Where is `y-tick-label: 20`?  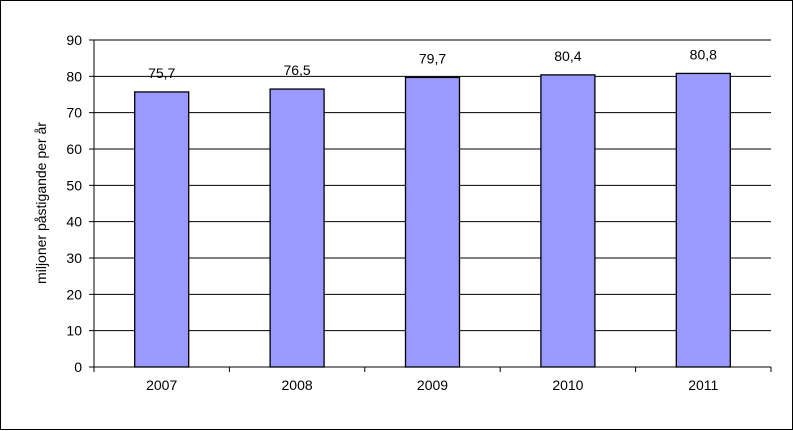 y-tick-label: 20 is located at coordinates (74, 294).